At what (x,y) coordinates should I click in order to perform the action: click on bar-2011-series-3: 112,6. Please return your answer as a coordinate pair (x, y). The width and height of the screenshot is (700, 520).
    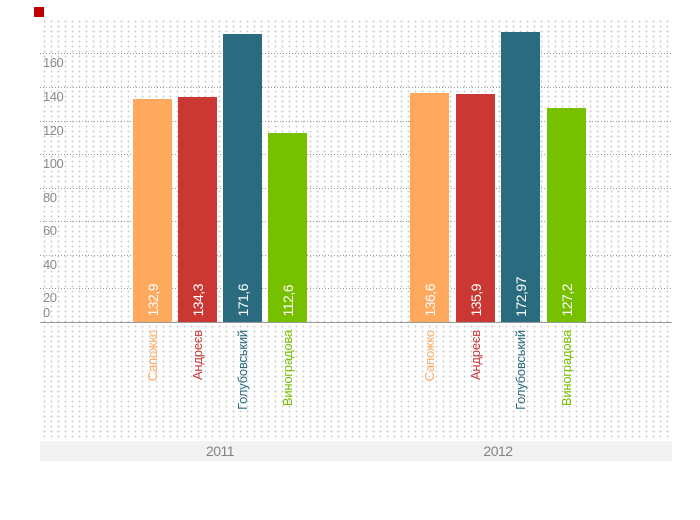
    Looking at the image, I should click on (287, 227).